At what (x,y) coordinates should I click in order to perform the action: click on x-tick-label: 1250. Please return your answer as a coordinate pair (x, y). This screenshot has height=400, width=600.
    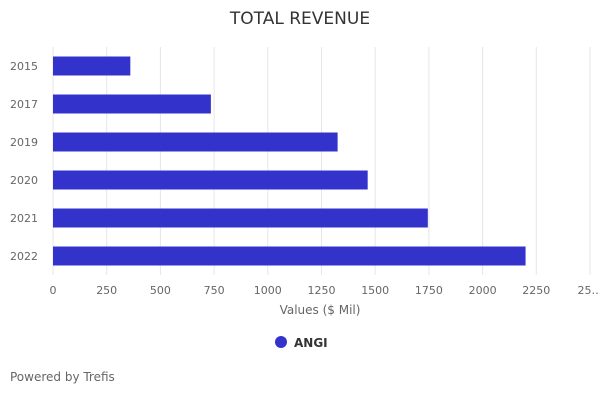
    Looking at the image, I should click on (322, 290).